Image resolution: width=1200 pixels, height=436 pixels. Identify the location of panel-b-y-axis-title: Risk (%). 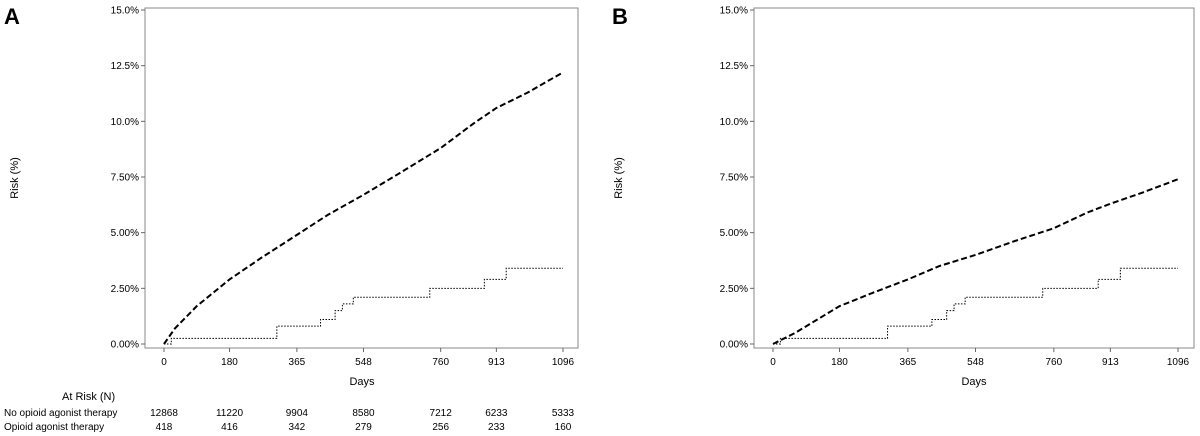
(619, 178).